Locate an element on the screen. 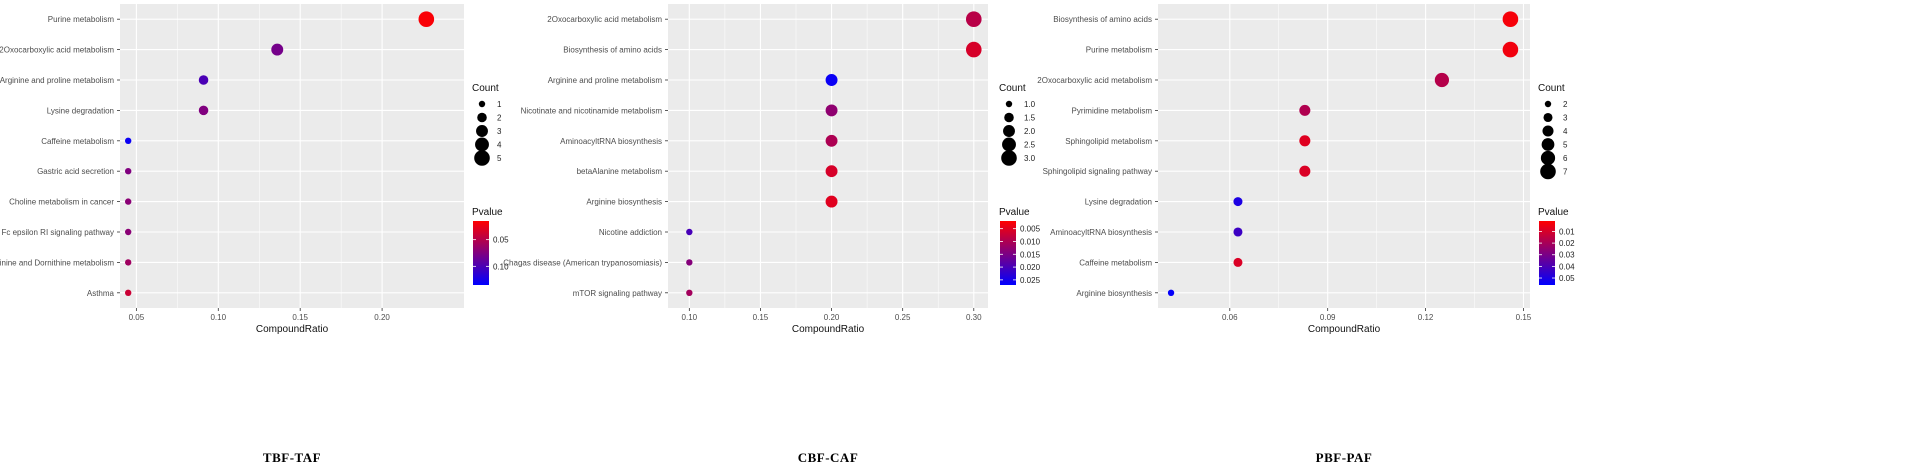  category-label: Purine metabolism is located at coordinates (1119, 50).